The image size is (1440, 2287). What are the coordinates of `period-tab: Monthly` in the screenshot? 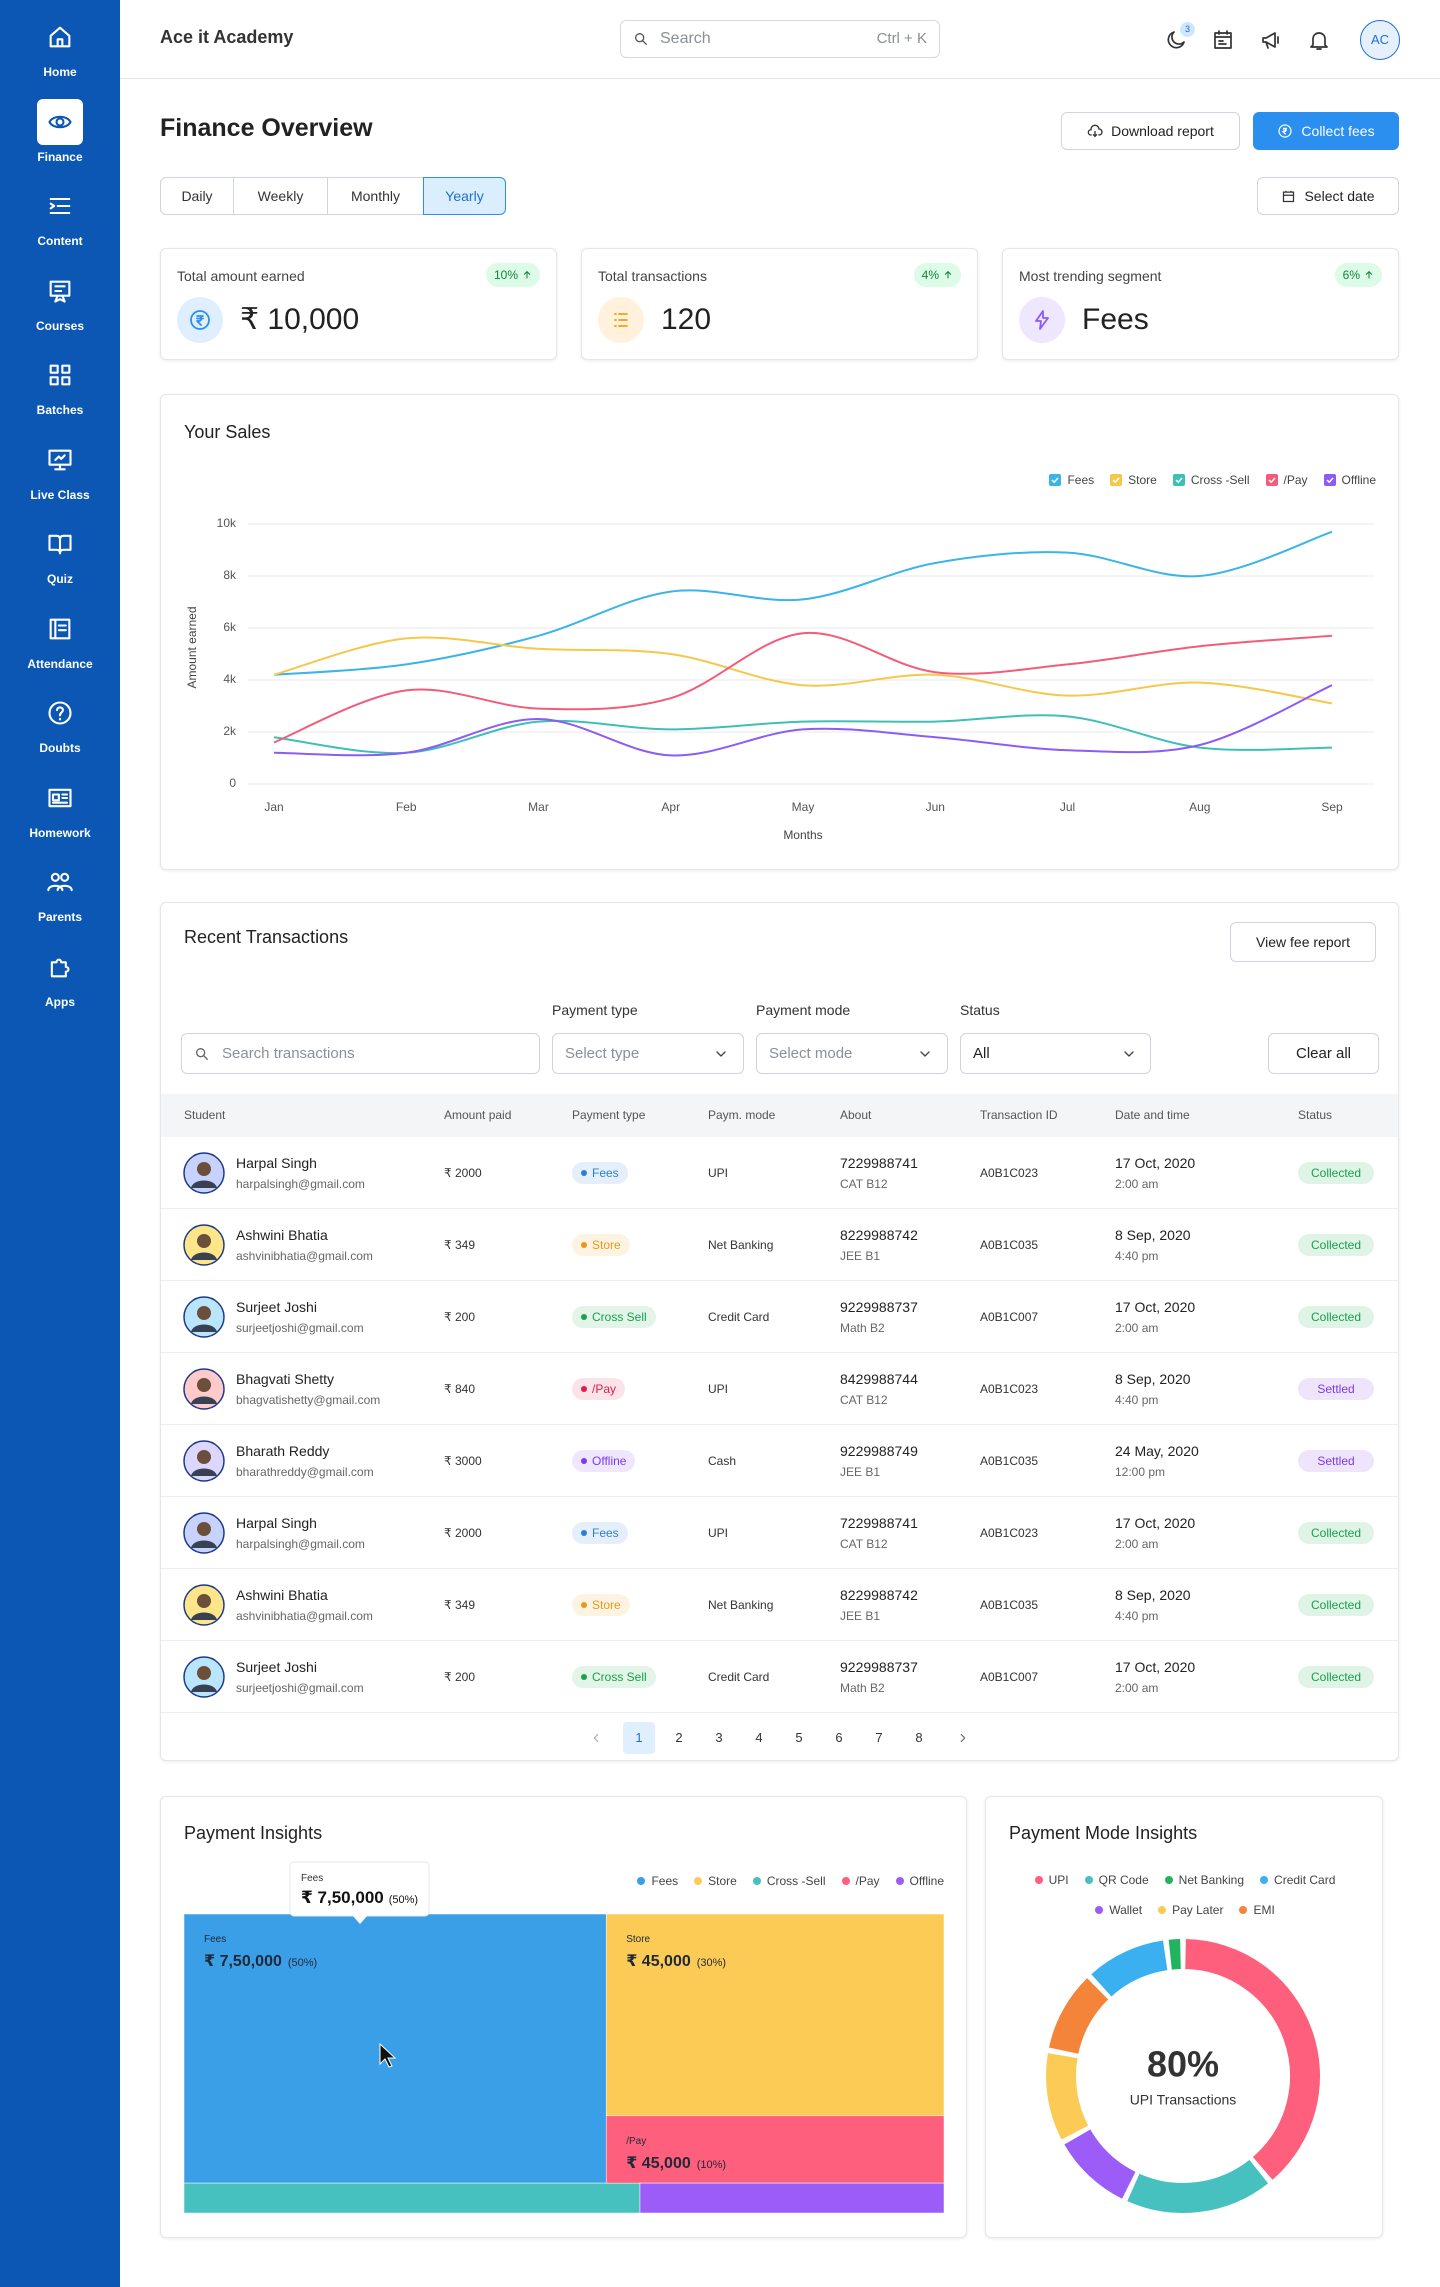 It's located at (375, 196).